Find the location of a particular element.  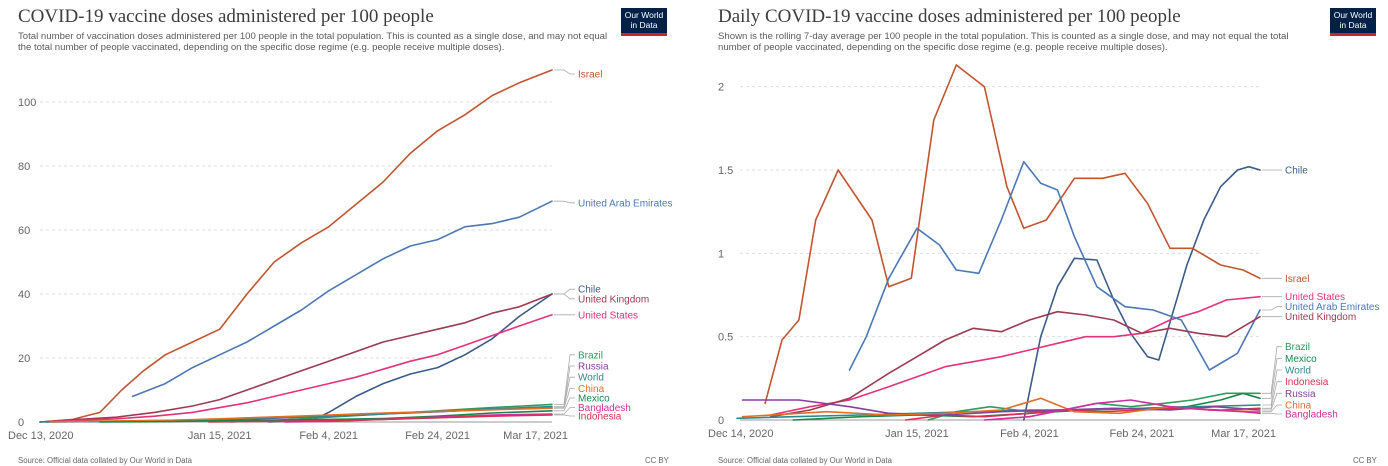

series-line-russia is located at coordinates (1001, 407).